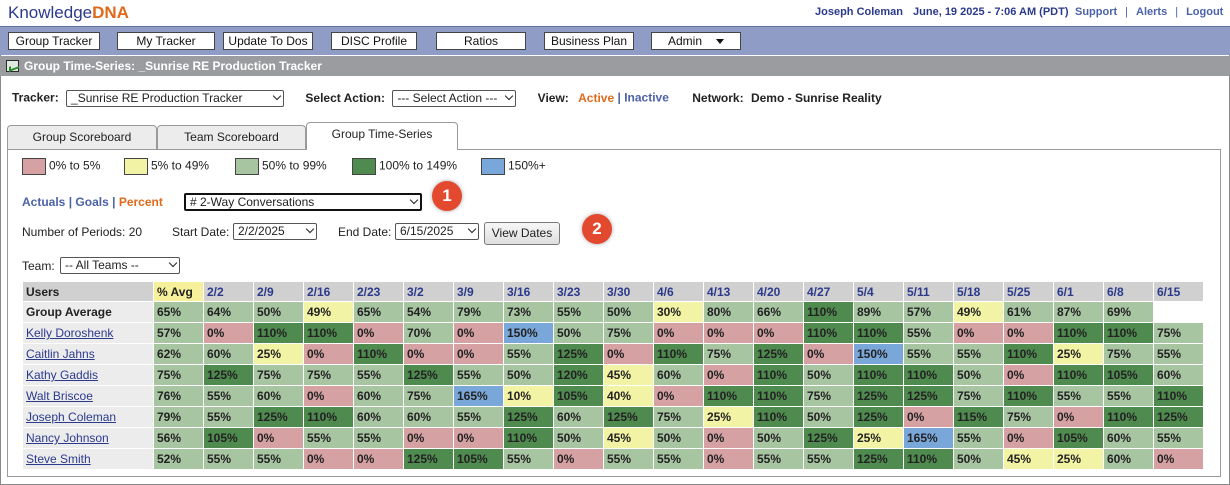 The image size is (1230, 485). Describe the element at coordinates (404, 166) in the screenshot. I see `legend-item: 100% to 149%` at that location.